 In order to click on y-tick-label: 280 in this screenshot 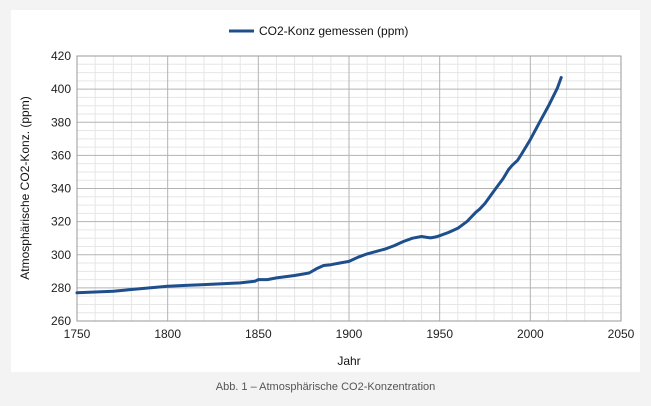, I will do `click(61, 288)`.